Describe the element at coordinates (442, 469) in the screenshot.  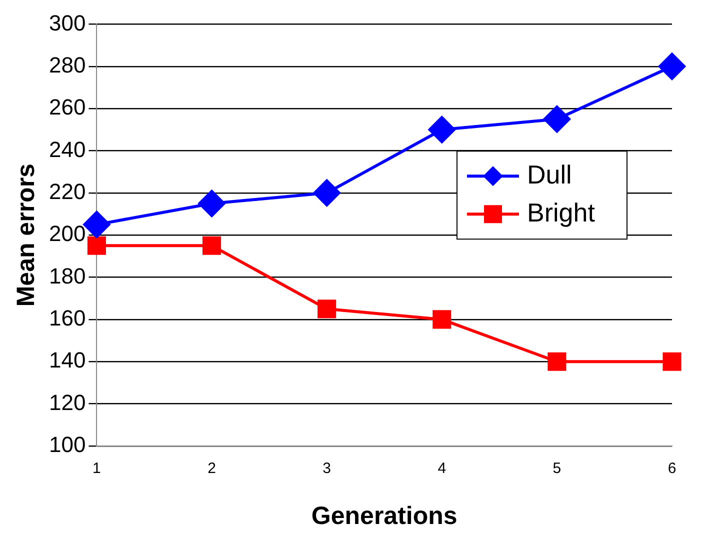
I see `x-tick-label: 4` at that location.